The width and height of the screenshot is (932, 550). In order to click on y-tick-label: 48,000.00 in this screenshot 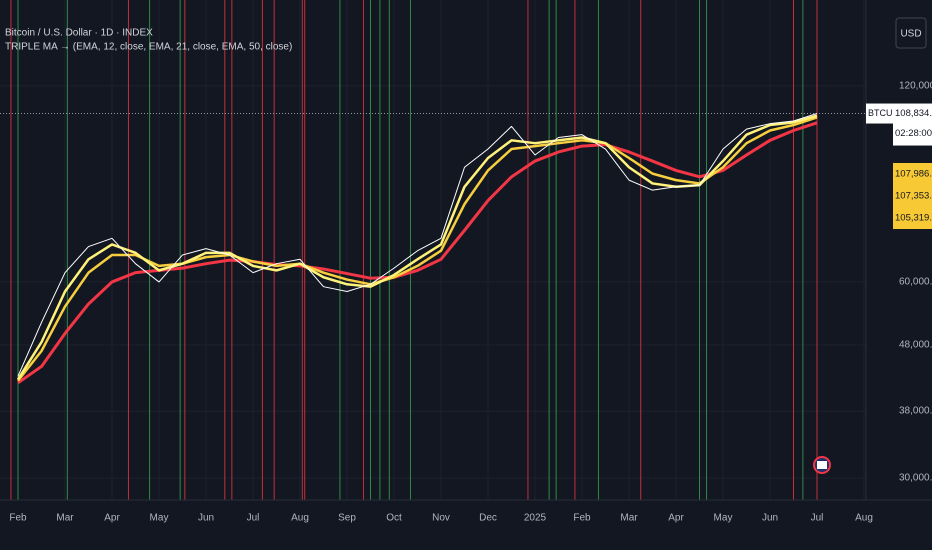, I will do `click(915, 345)`.